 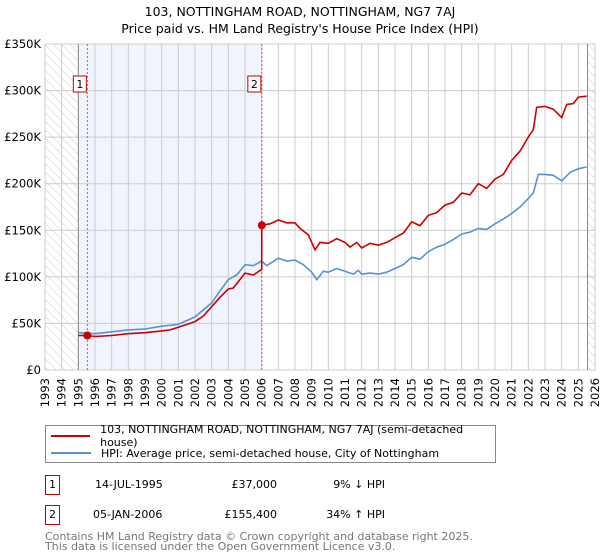 I want to click on y-tick-label: £200K, so click(x=22, y=184).